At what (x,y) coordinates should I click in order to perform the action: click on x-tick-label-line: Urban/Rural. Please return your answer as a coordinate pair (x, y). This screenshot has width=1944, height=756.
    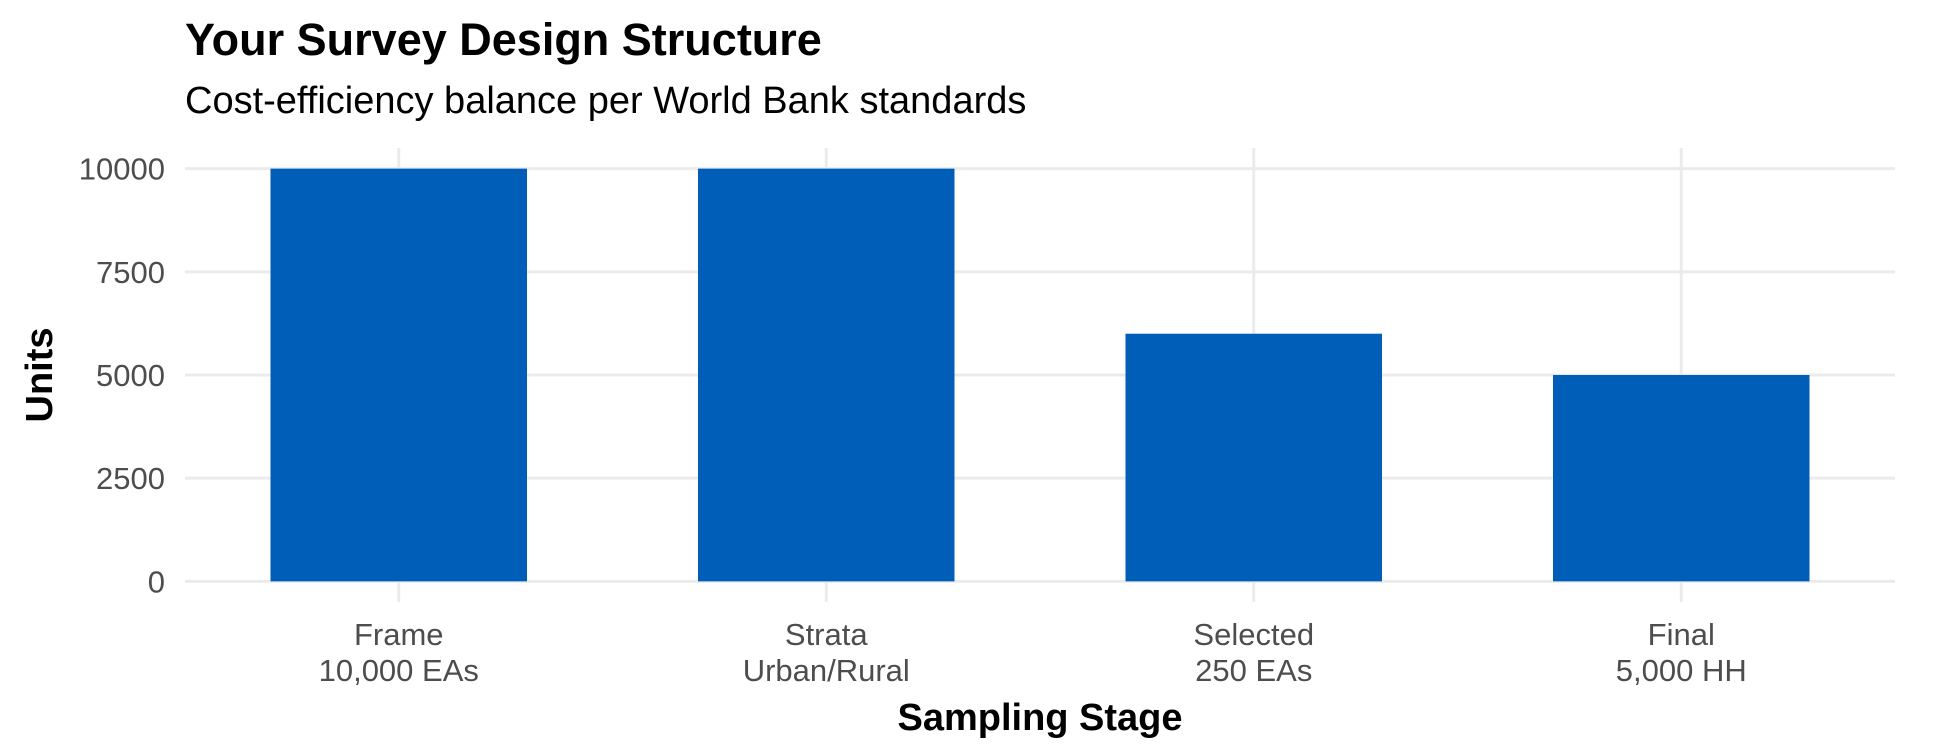
    Looking at the image, I should click on (826, 670).